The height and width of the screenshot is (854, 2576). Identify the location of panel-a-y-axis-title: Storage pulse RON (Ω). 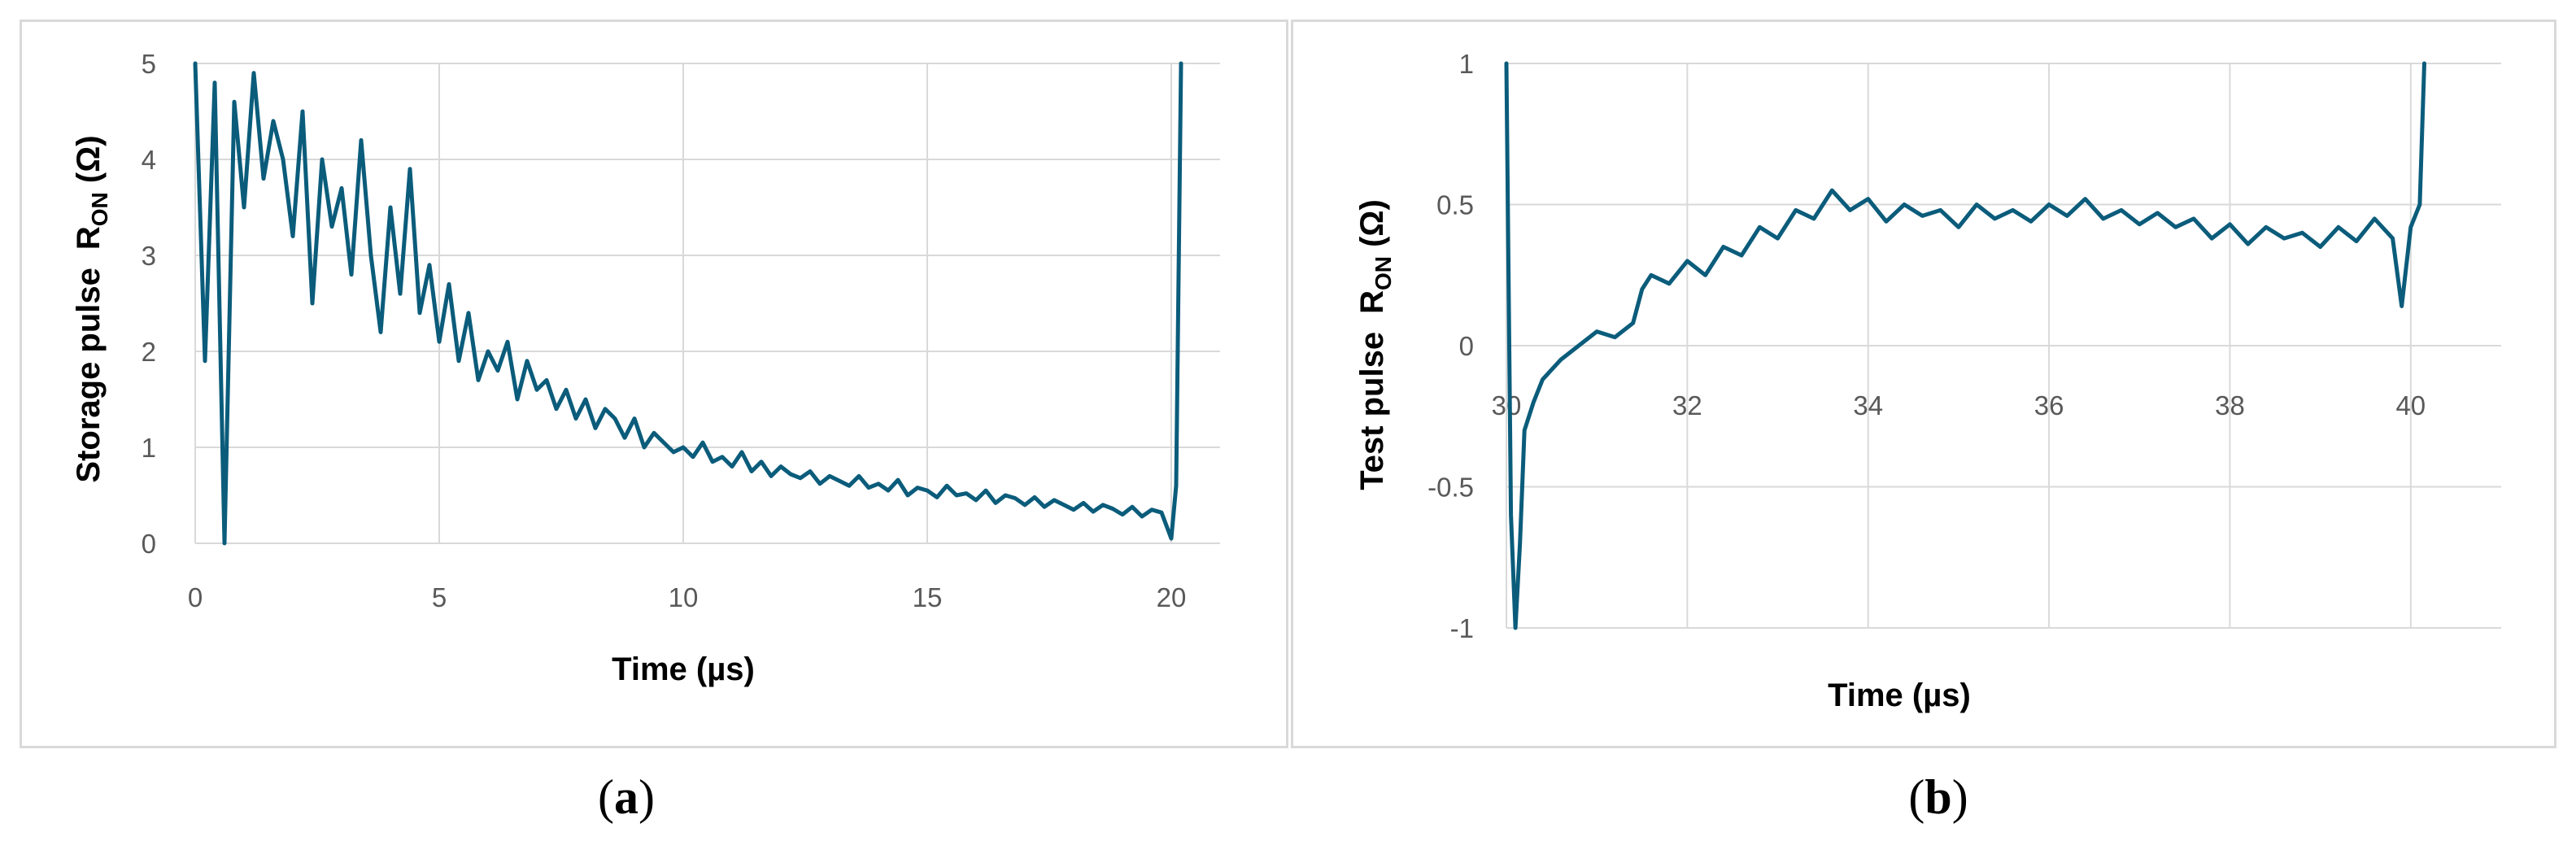
(91, 308).